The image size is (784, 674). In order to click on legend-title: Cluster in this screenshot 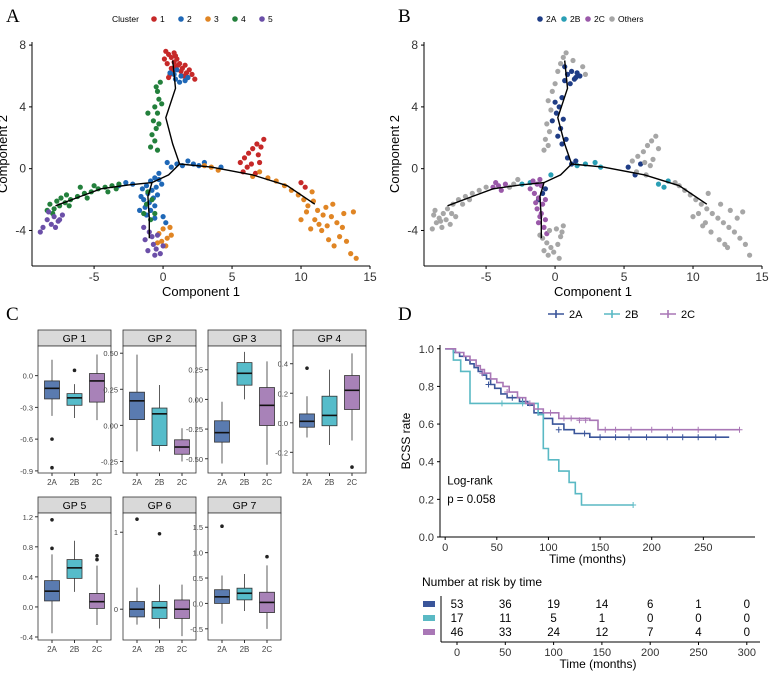, I will do `click(125, 19)`.